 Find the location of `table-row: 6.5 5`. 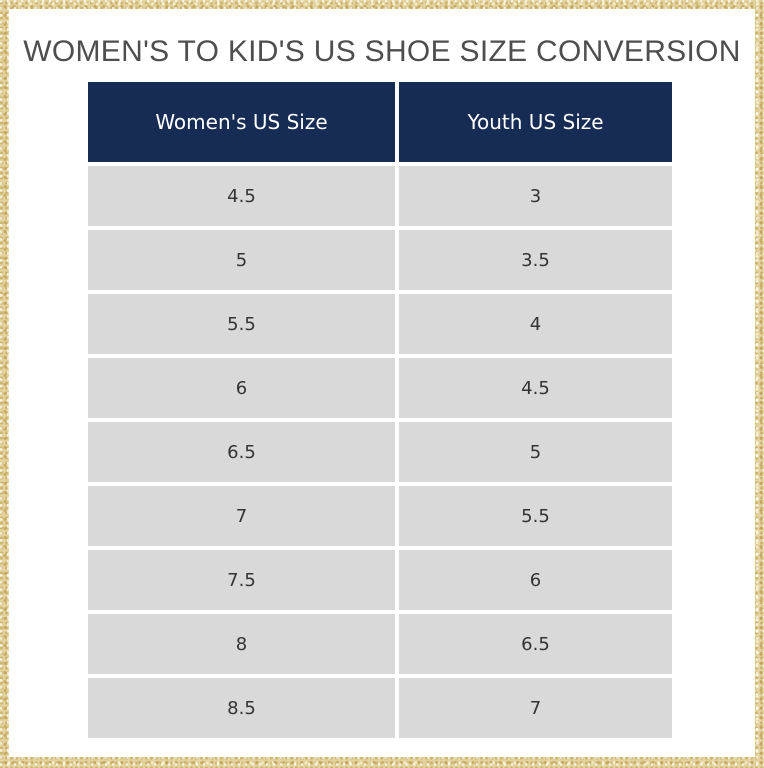

table-row: 6.5 5 is located at coordinates (380, 452).